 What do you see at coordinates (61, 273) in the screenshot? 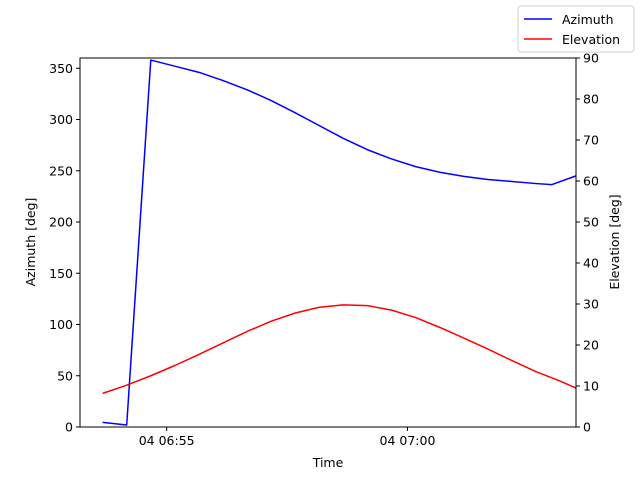
I see `y-tick-label: 150` at bounding box center [61, 273].